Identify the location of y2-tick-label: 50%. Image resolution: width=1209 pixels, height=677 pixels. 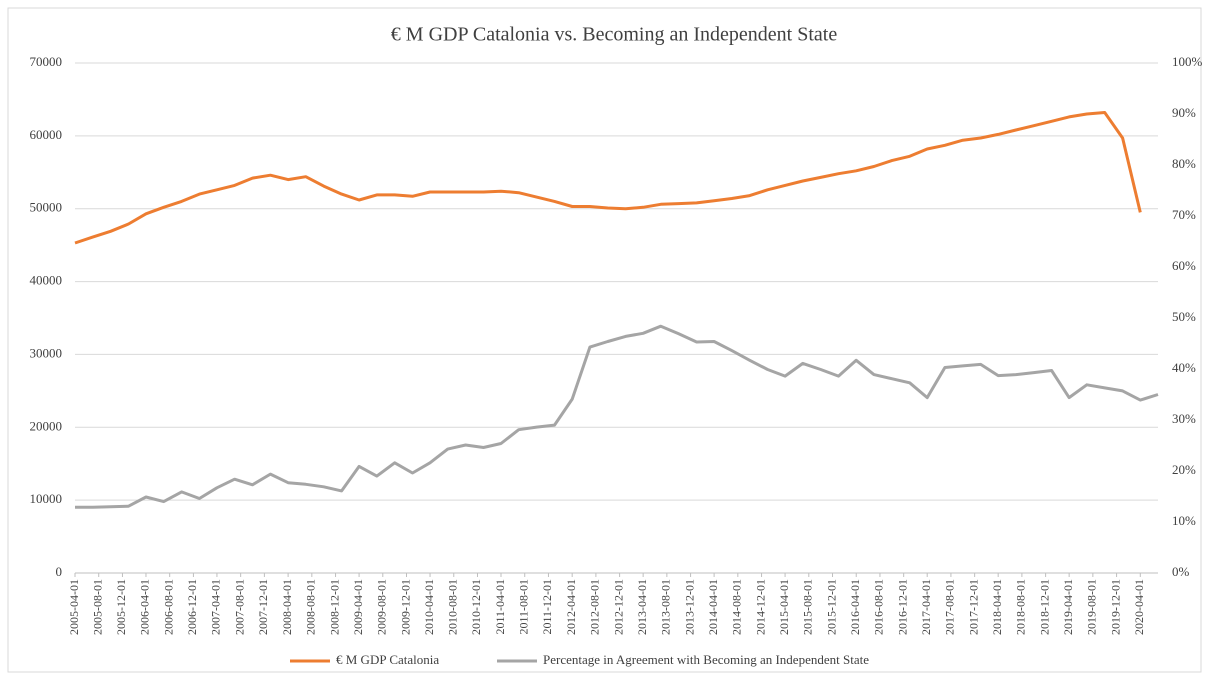
(1184, 316).